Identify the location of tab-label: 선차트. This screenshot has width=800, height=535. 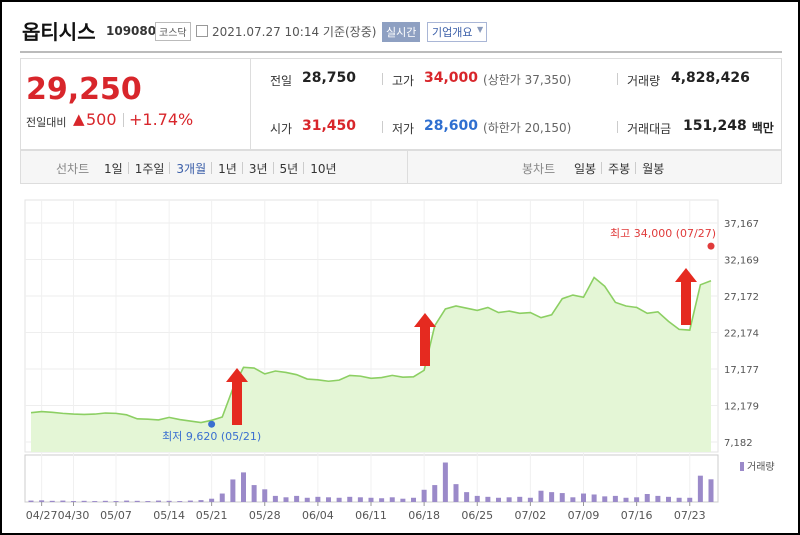
(73, 169).